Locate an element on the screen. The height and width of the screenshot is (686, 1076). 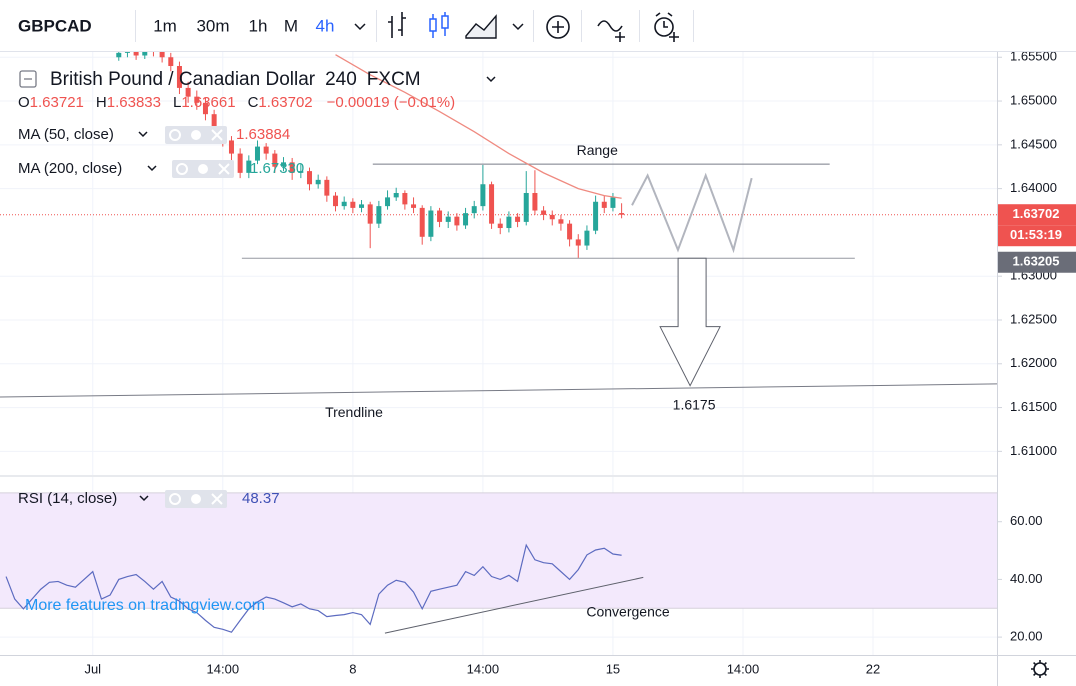
indicator-name: MA (50, close) is located at coordinates (66, 134).